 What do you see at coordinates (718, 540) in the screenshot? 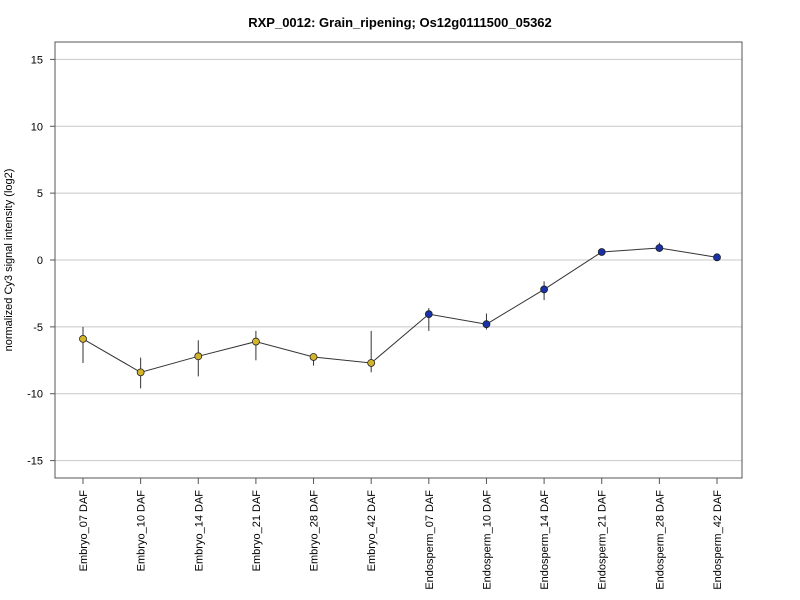
I see `x-tick-label: Endosperm_42 DAF` at bounding box center [718, 540].